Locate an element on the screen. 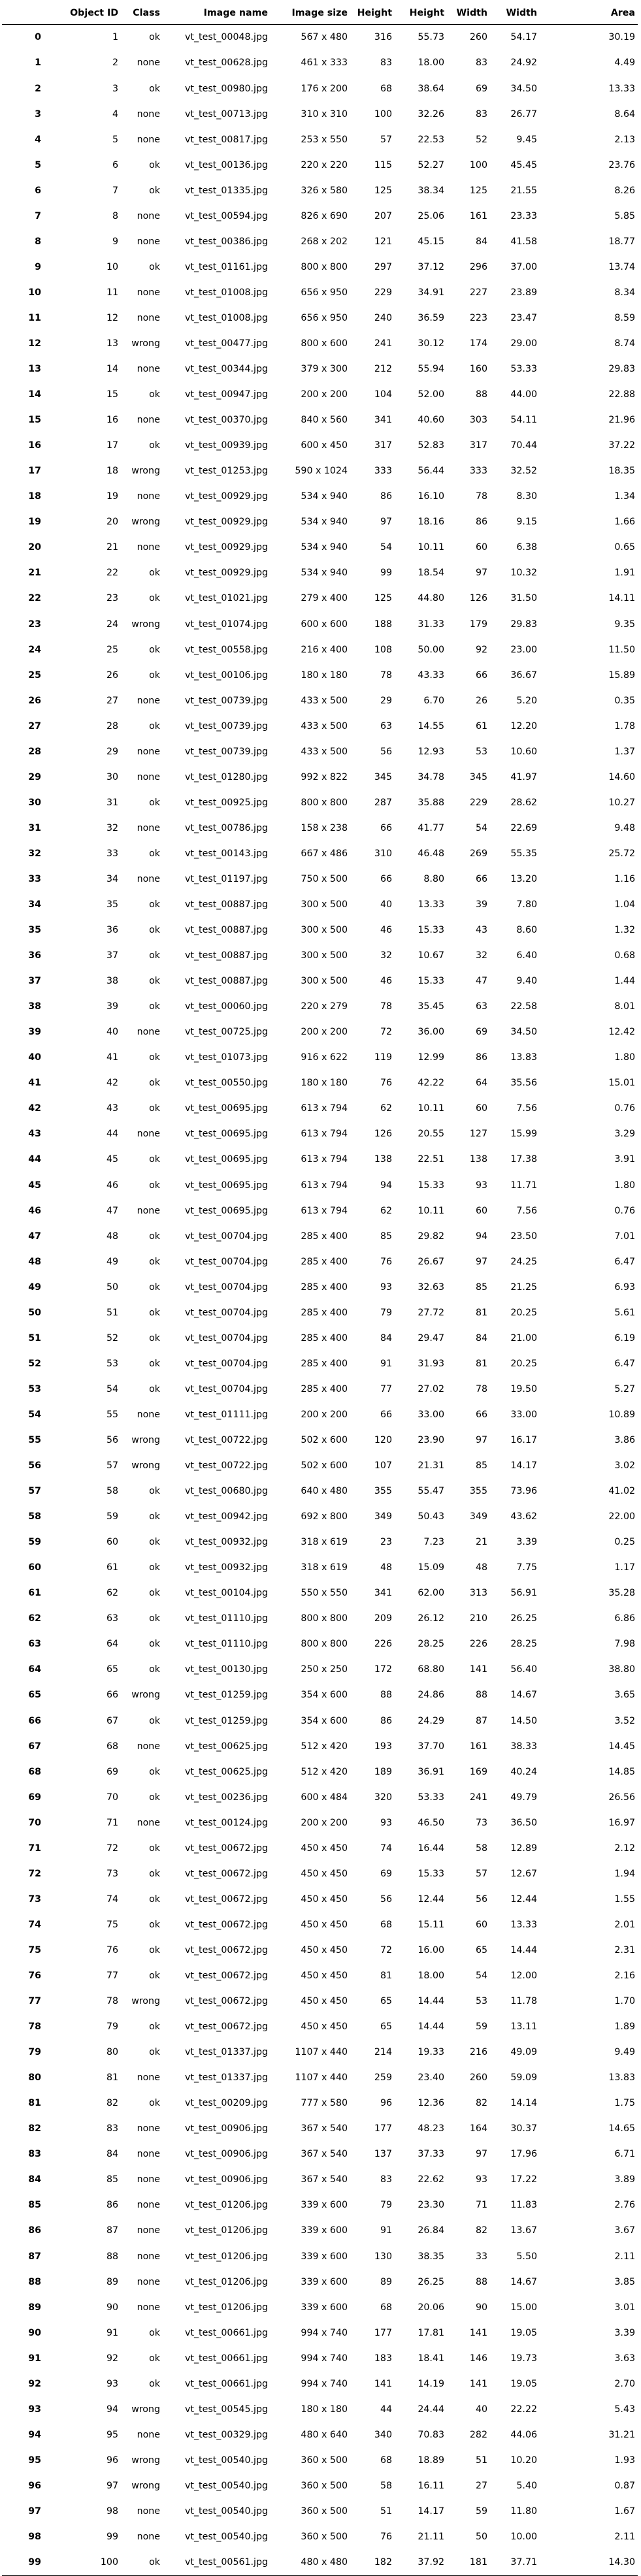 The width and height of the screenshot is (641, 2576). image-size-cell: 354 x 600 is located at coordinates (324, 1696).